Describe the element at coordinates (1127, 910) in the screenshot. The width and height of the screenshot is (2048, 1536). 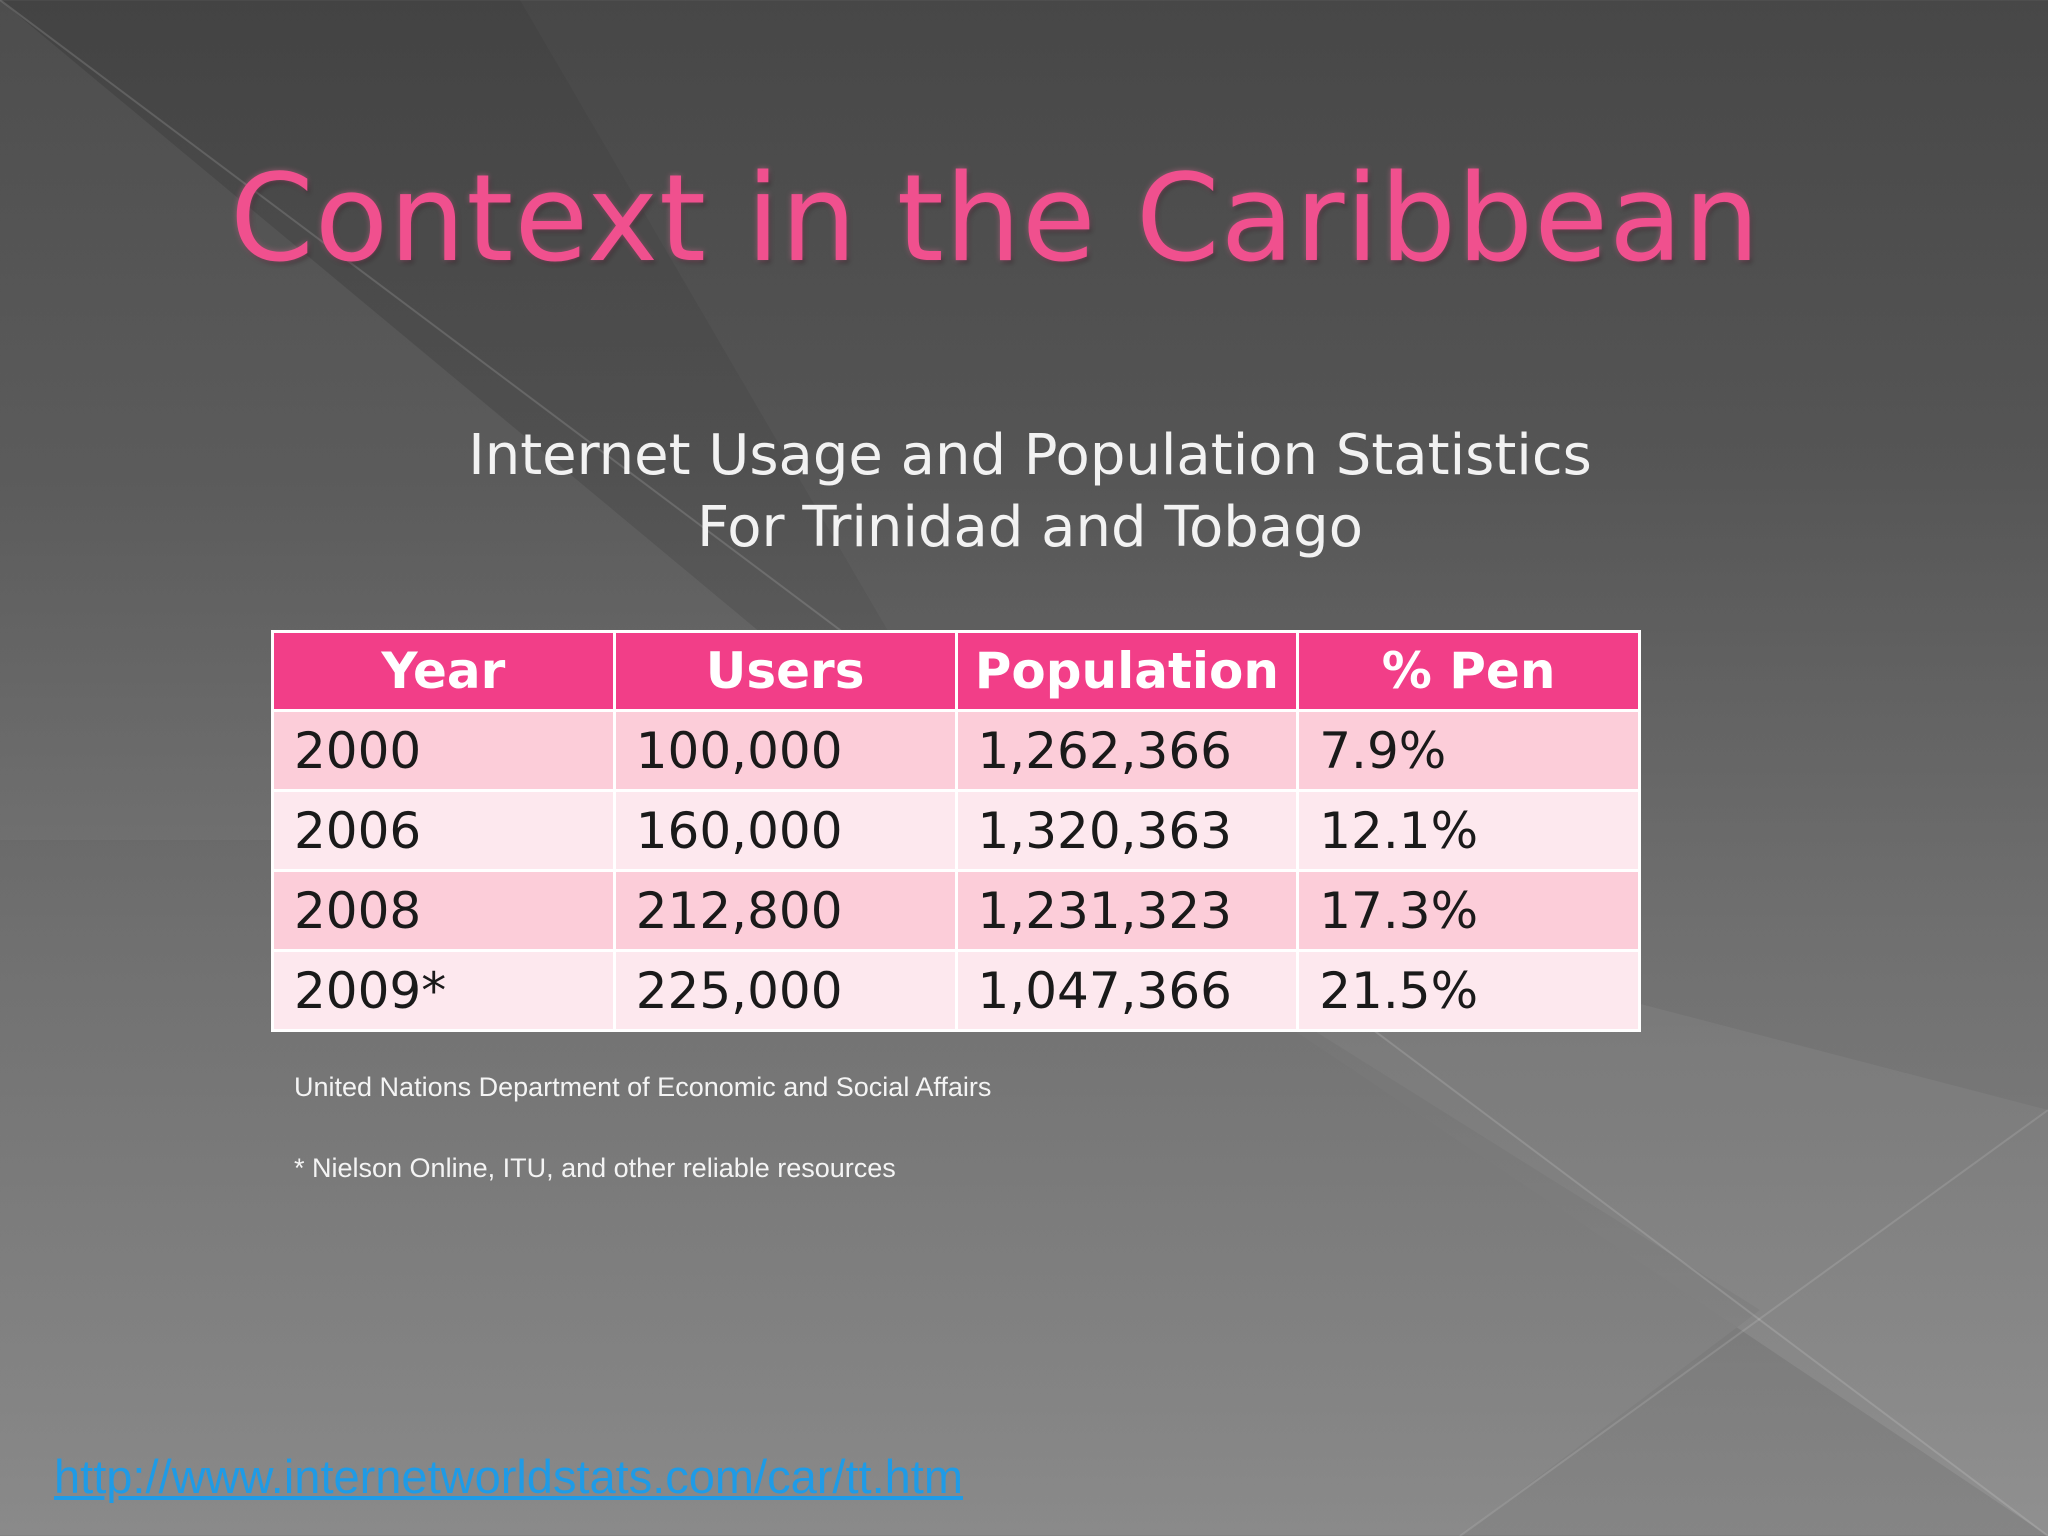
I see `population-cell: 1,231,323` at that location.